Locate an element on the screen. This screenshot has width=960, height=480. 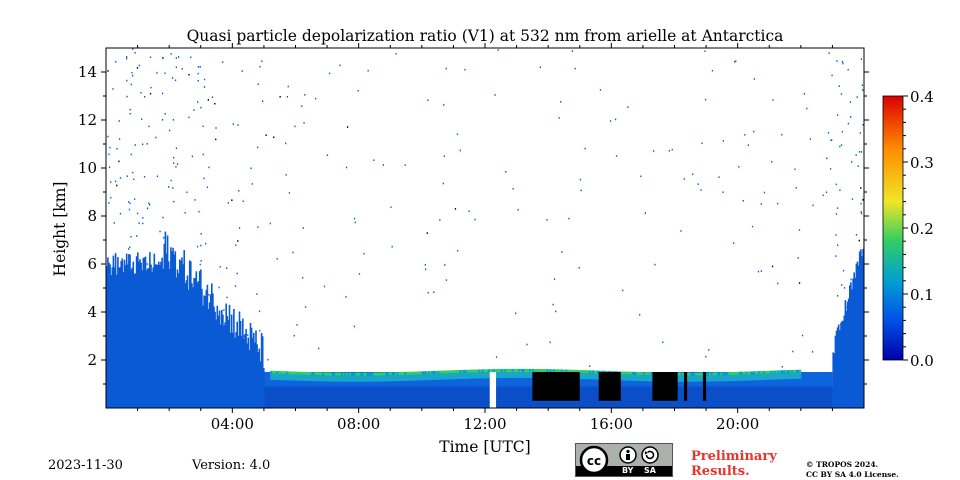
y-tick-label: 4 is located at coordinates (92, 312).